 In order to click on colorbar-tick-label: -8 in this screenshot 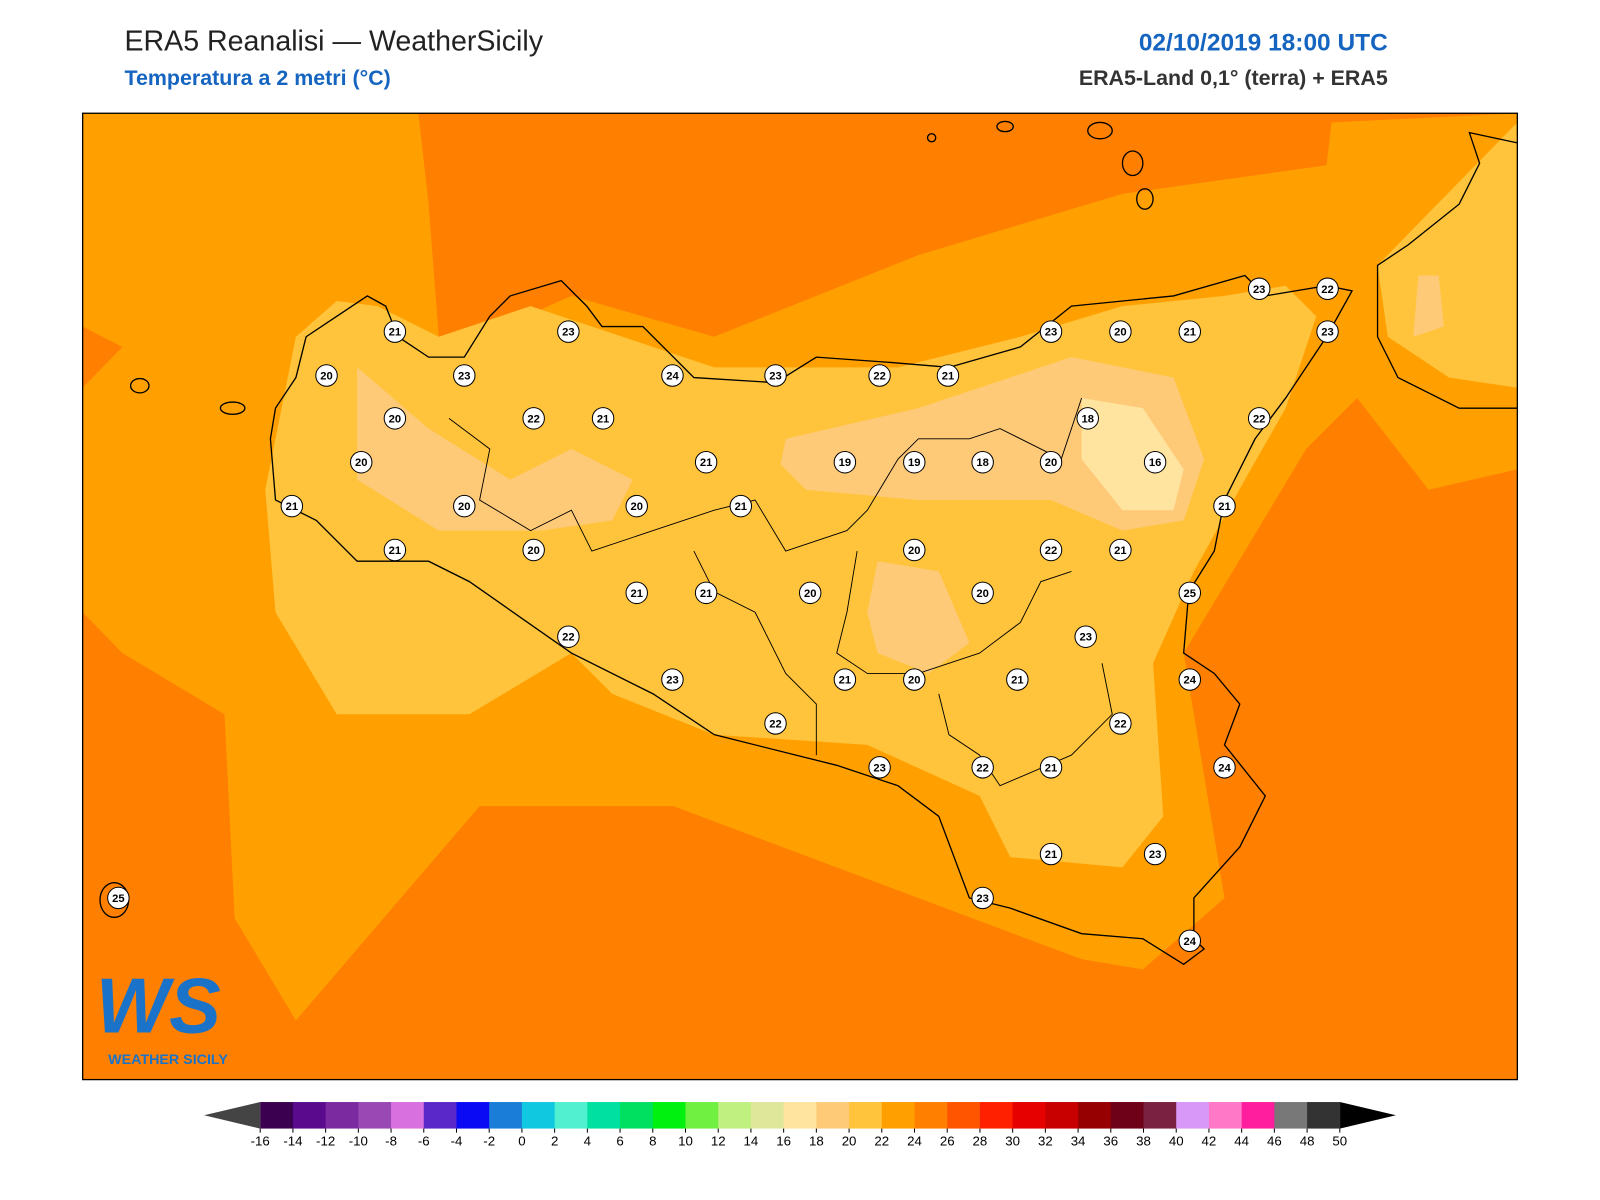, I will do `click(391, 1140)`.